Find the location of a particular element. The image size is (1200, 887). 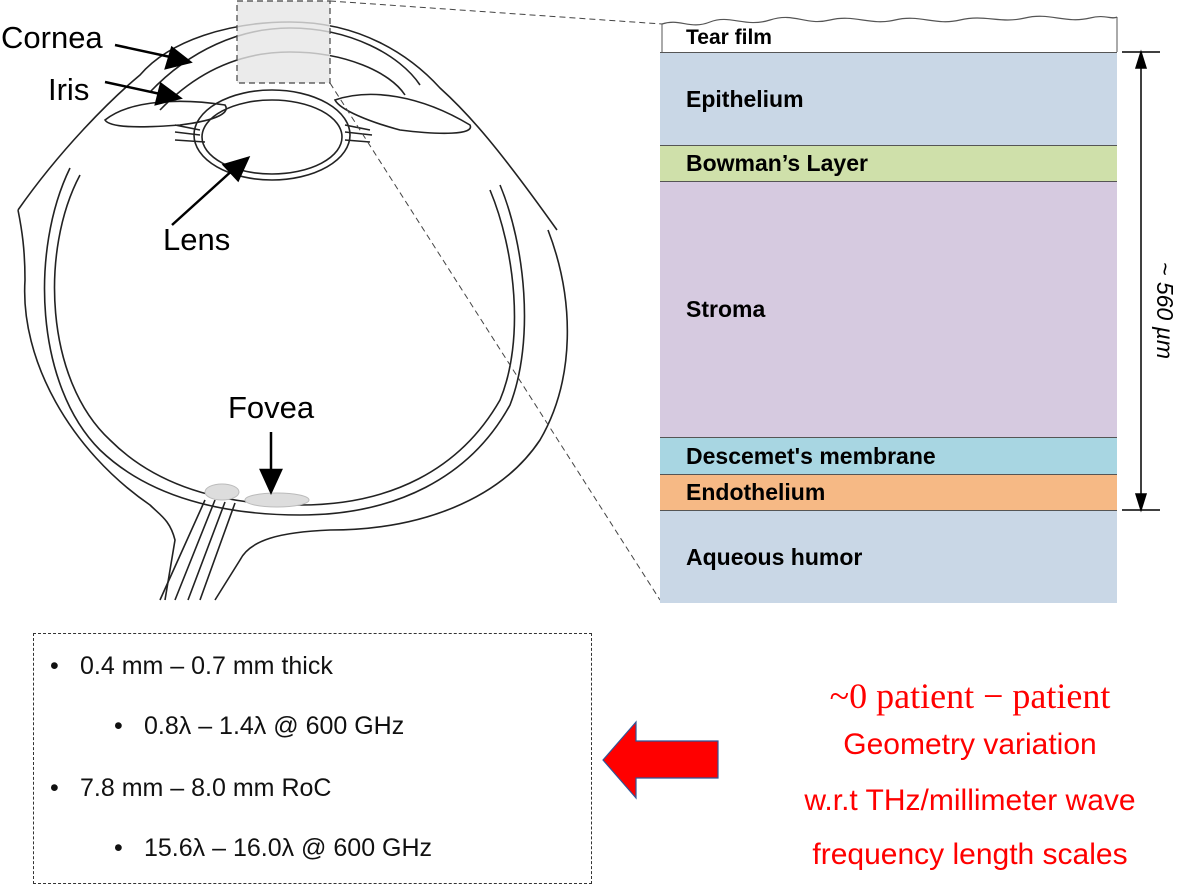

bullet-item: • 7.8 mm – 8.0 mm RoC is located at coordinates (190, 788).